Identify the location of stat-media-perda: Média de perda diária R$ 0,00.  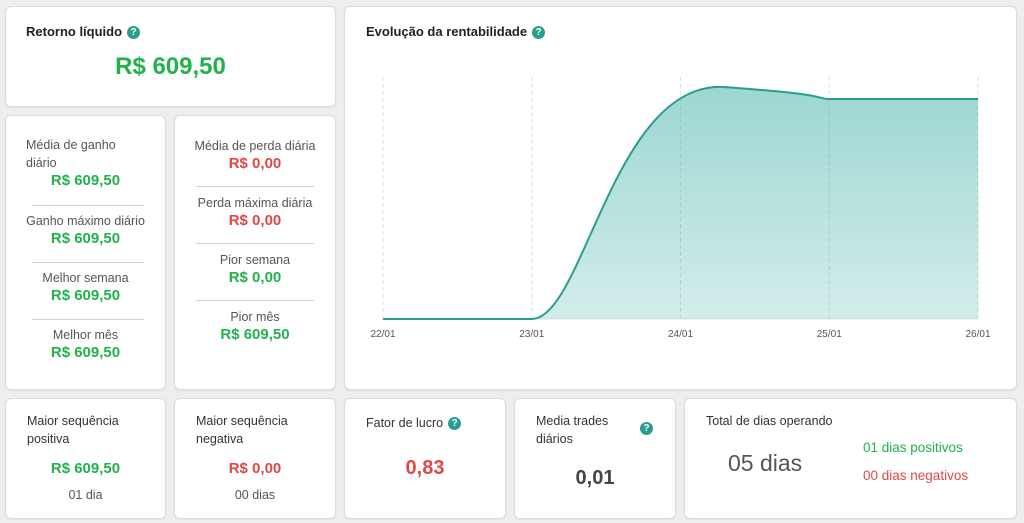
(255, 155).